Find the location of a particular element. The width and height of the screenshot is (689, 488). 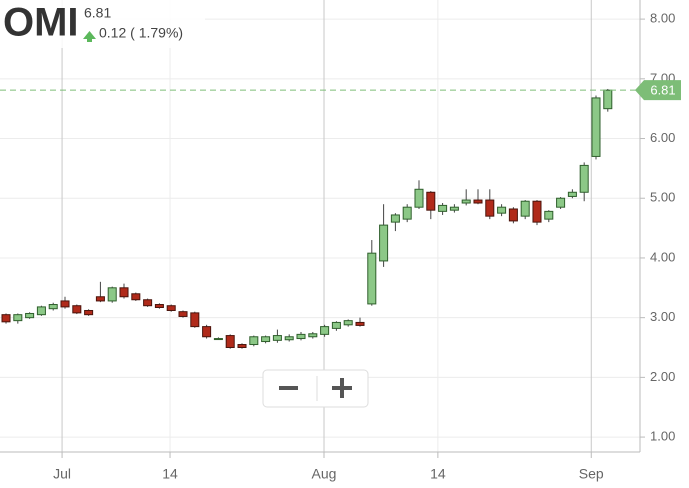

last-price-label: 6.81 is located at coordinates (662, 90).